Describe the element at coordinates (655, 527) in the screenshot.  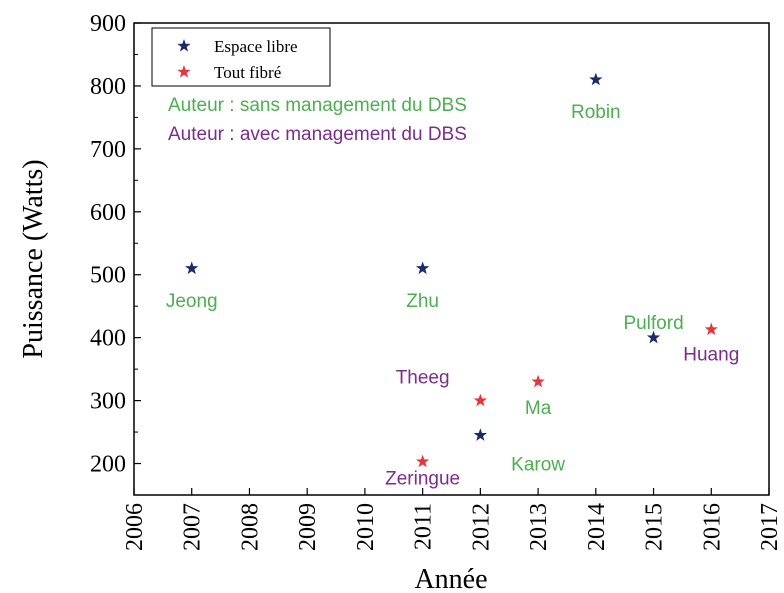
I see `x-tick-label: 2015` at that location.